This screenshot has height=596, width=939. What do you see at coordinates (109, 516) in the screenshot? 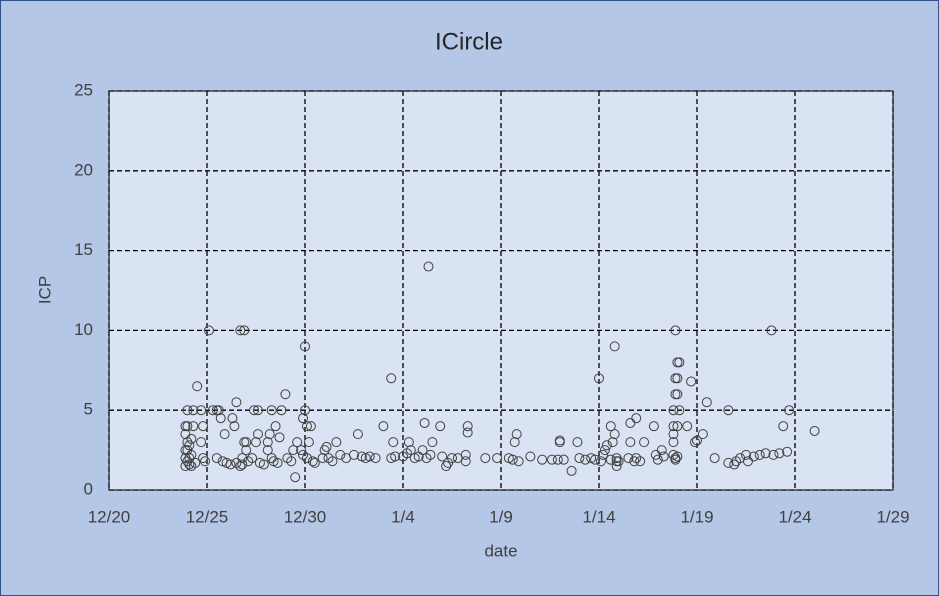
I see `x-tick-label: 12/20` at bounding box center [109, 516].